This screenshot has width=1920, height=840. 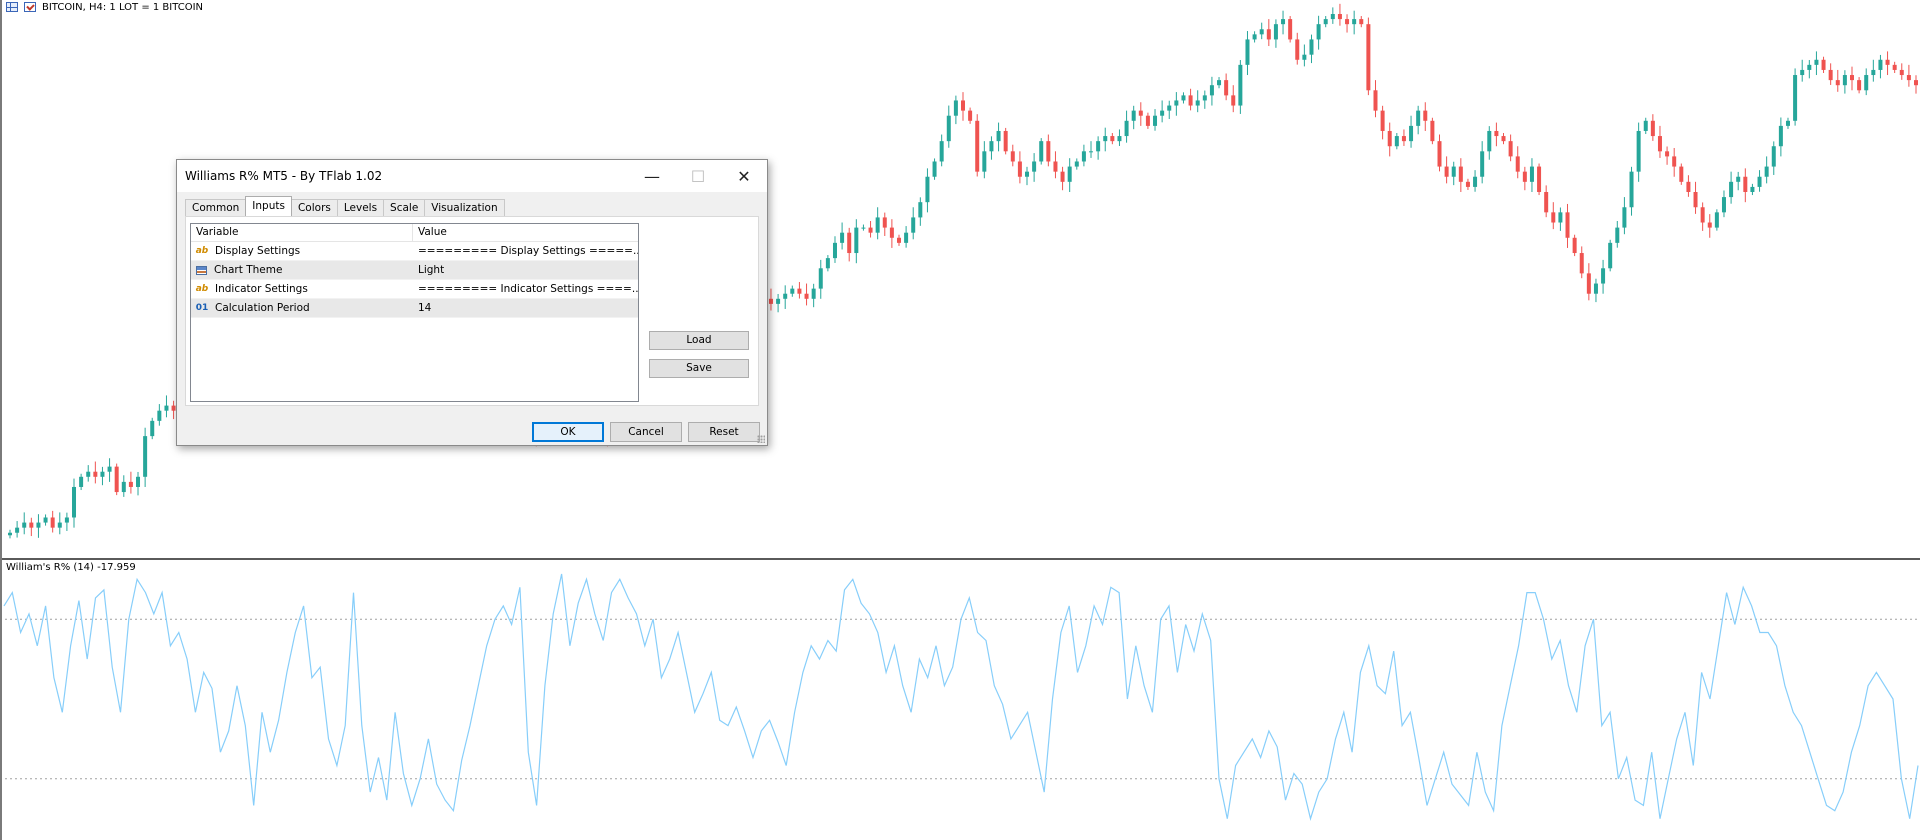 I want to click on integer-type-icon: 01, so click(x=202, y=308).